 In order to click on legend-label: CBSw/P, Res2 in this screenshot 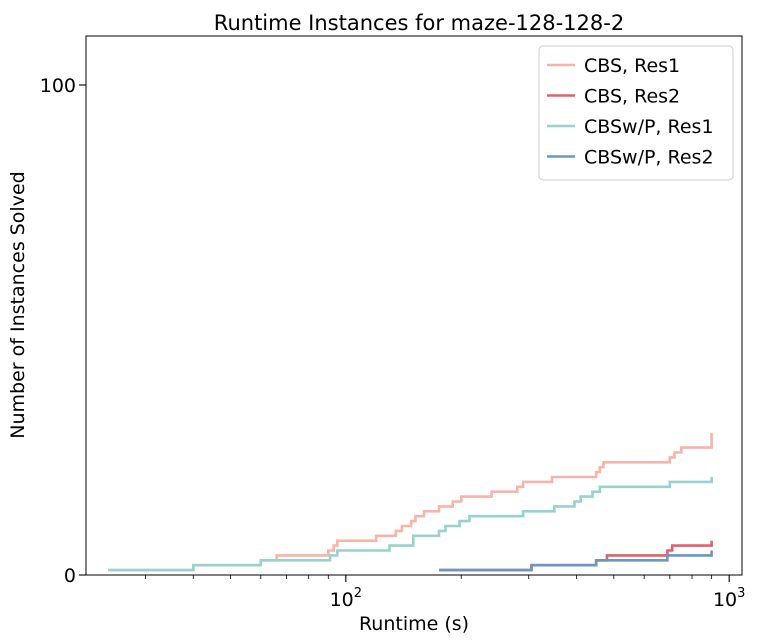, I will do `click(649, 158)`.